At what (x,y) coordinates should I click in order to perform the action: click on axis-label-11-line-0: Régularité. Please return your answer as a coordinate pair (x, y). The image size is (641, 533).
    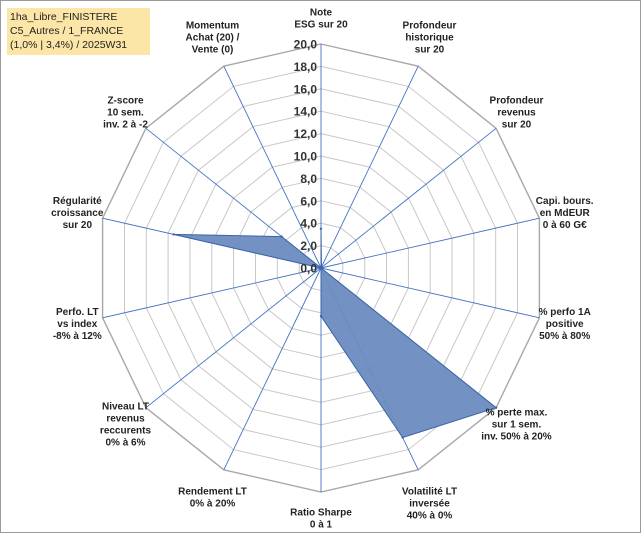
    Looking at the image, I should click on (77, 201).